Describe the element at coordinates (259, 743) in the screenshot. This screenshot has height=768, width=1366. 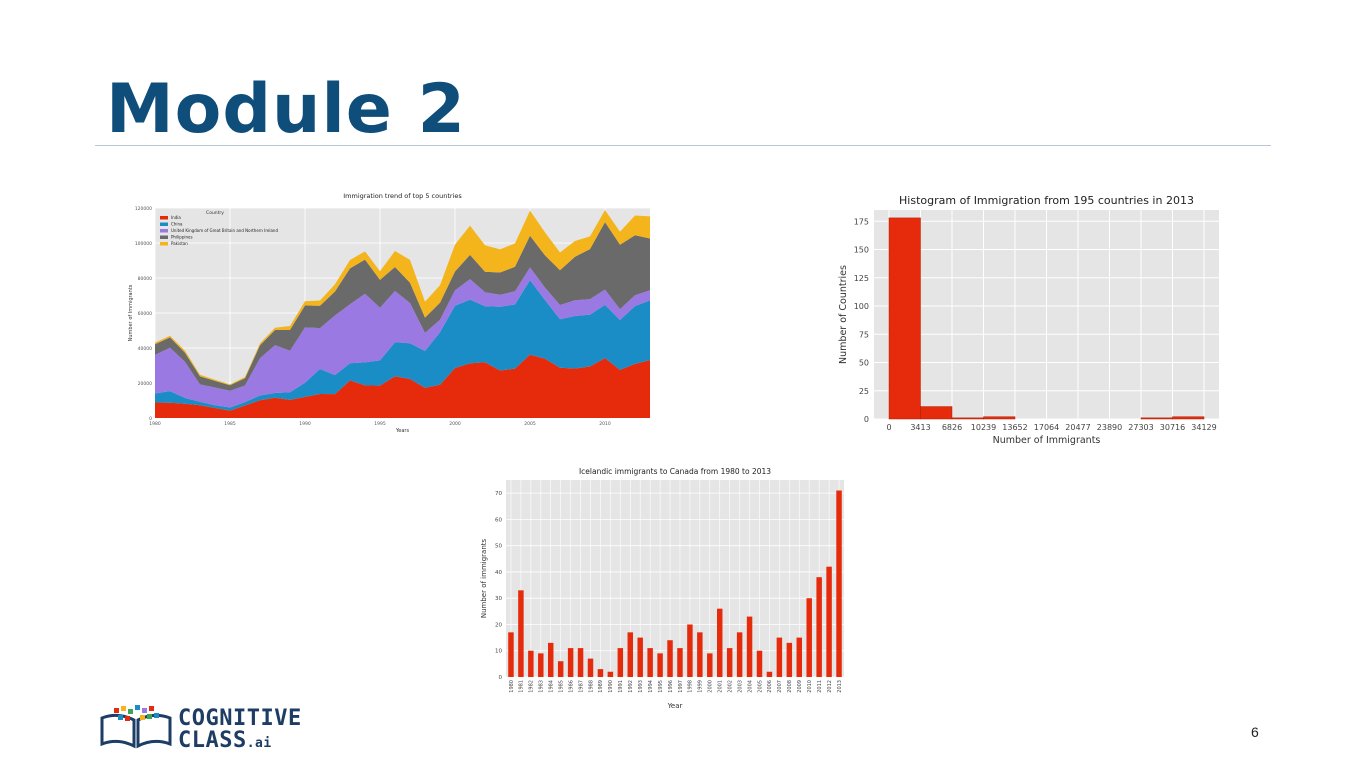
I see `logo-suffix: .ai` at that location.